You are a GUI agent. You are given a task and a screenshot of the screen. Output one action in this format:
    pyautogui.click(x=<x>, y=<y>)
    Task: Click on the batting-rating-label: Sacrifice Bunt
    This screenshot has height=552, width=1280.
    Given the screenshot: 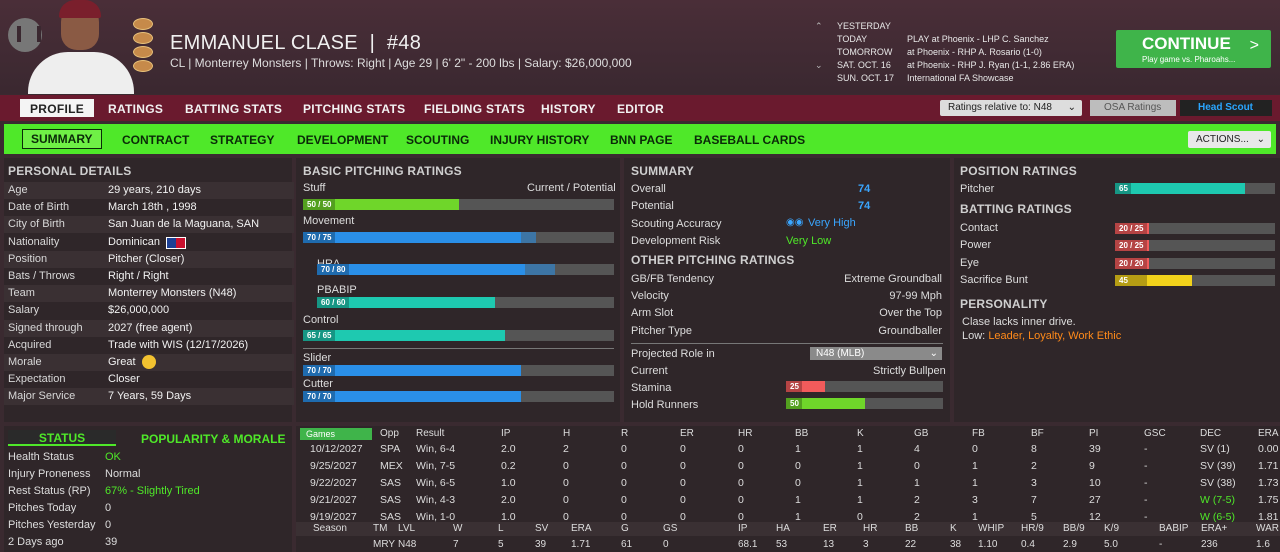 What is the action you would take?
    pyautogui.click(x=994, y=279)
    